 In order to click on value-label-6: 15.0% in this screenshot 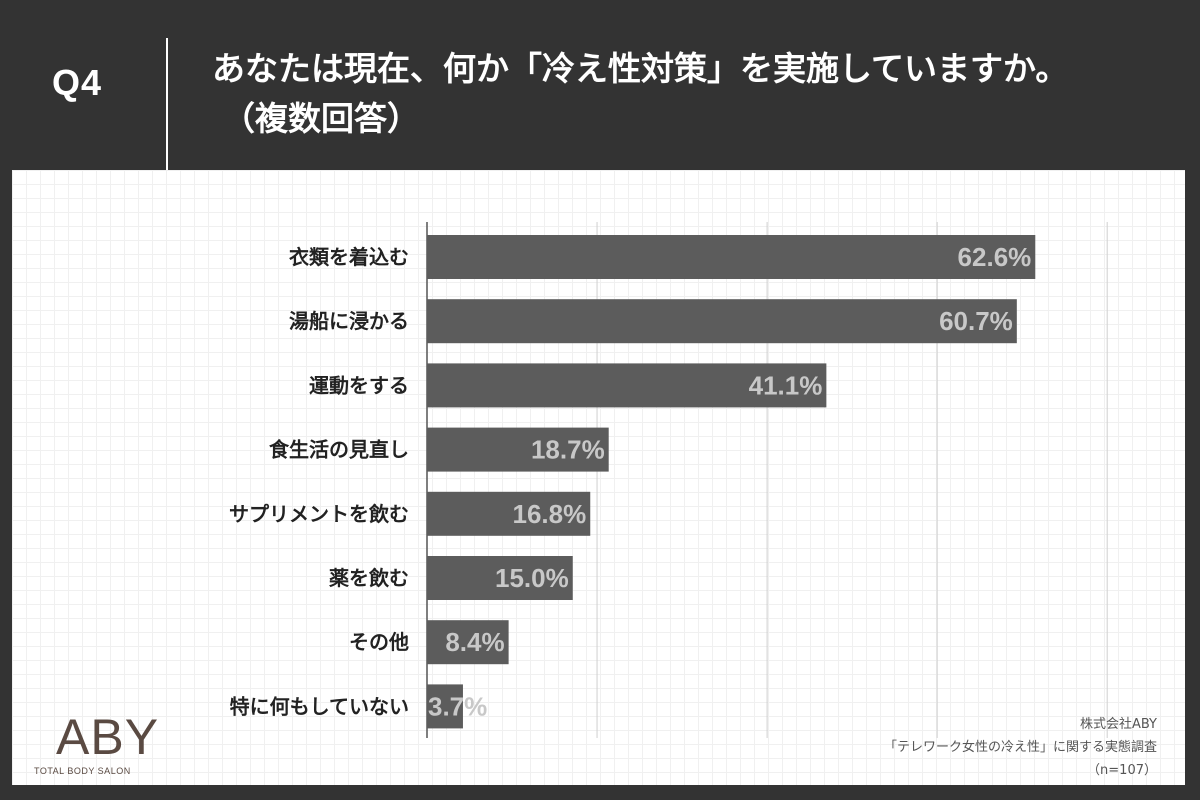, I will do `click(532, 578)`.